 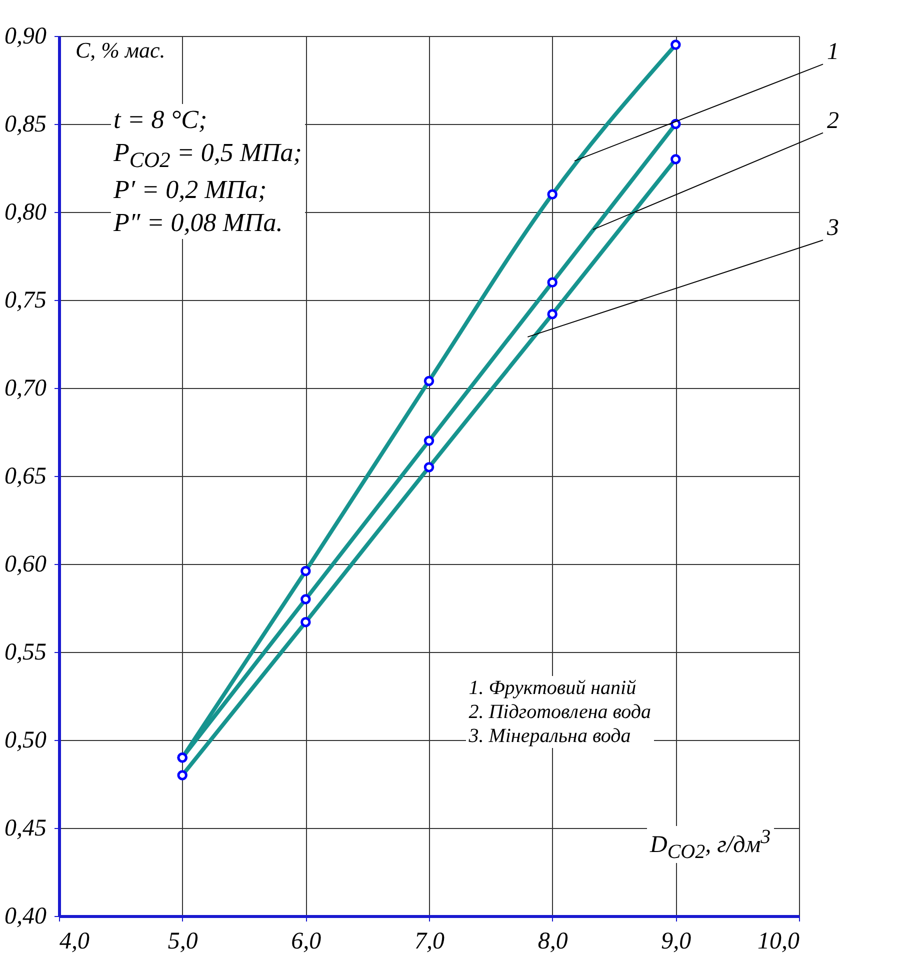 I want to click on y-tick-label: 0,80, so click(x=25, y=213).